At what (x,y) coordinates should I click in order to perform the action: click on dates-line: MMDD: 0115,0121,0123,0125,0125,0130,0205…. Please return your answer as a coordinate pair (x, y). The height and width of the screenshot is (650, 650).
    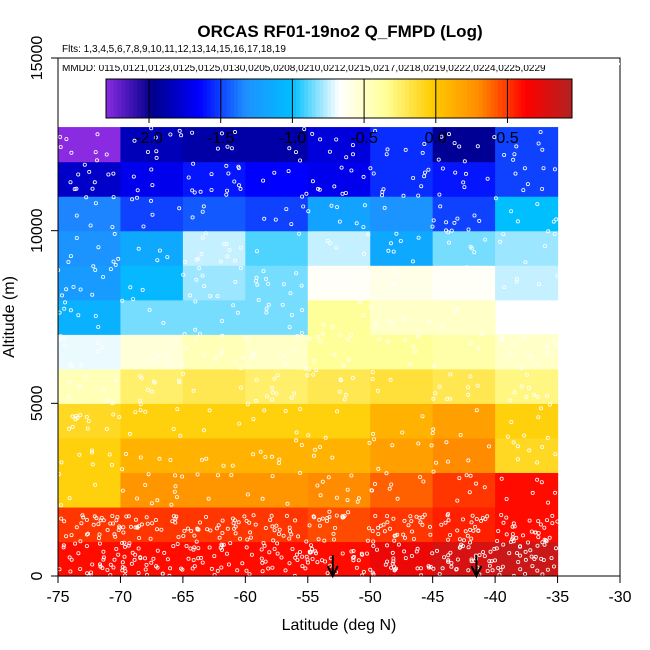
    Looking at the image, I should click on (304, 68).